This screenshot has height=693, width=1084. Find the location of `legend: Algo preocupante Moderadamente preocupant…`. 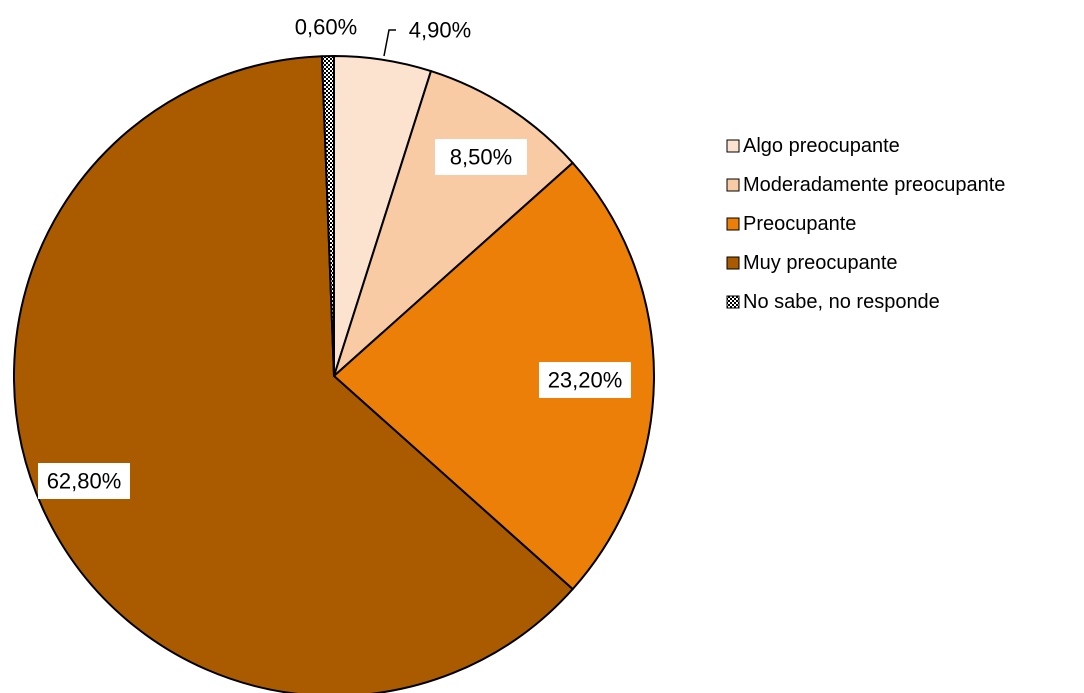

legend: Algo preocupante Moderadamente preocupant… is located at coordinates (865, 224).